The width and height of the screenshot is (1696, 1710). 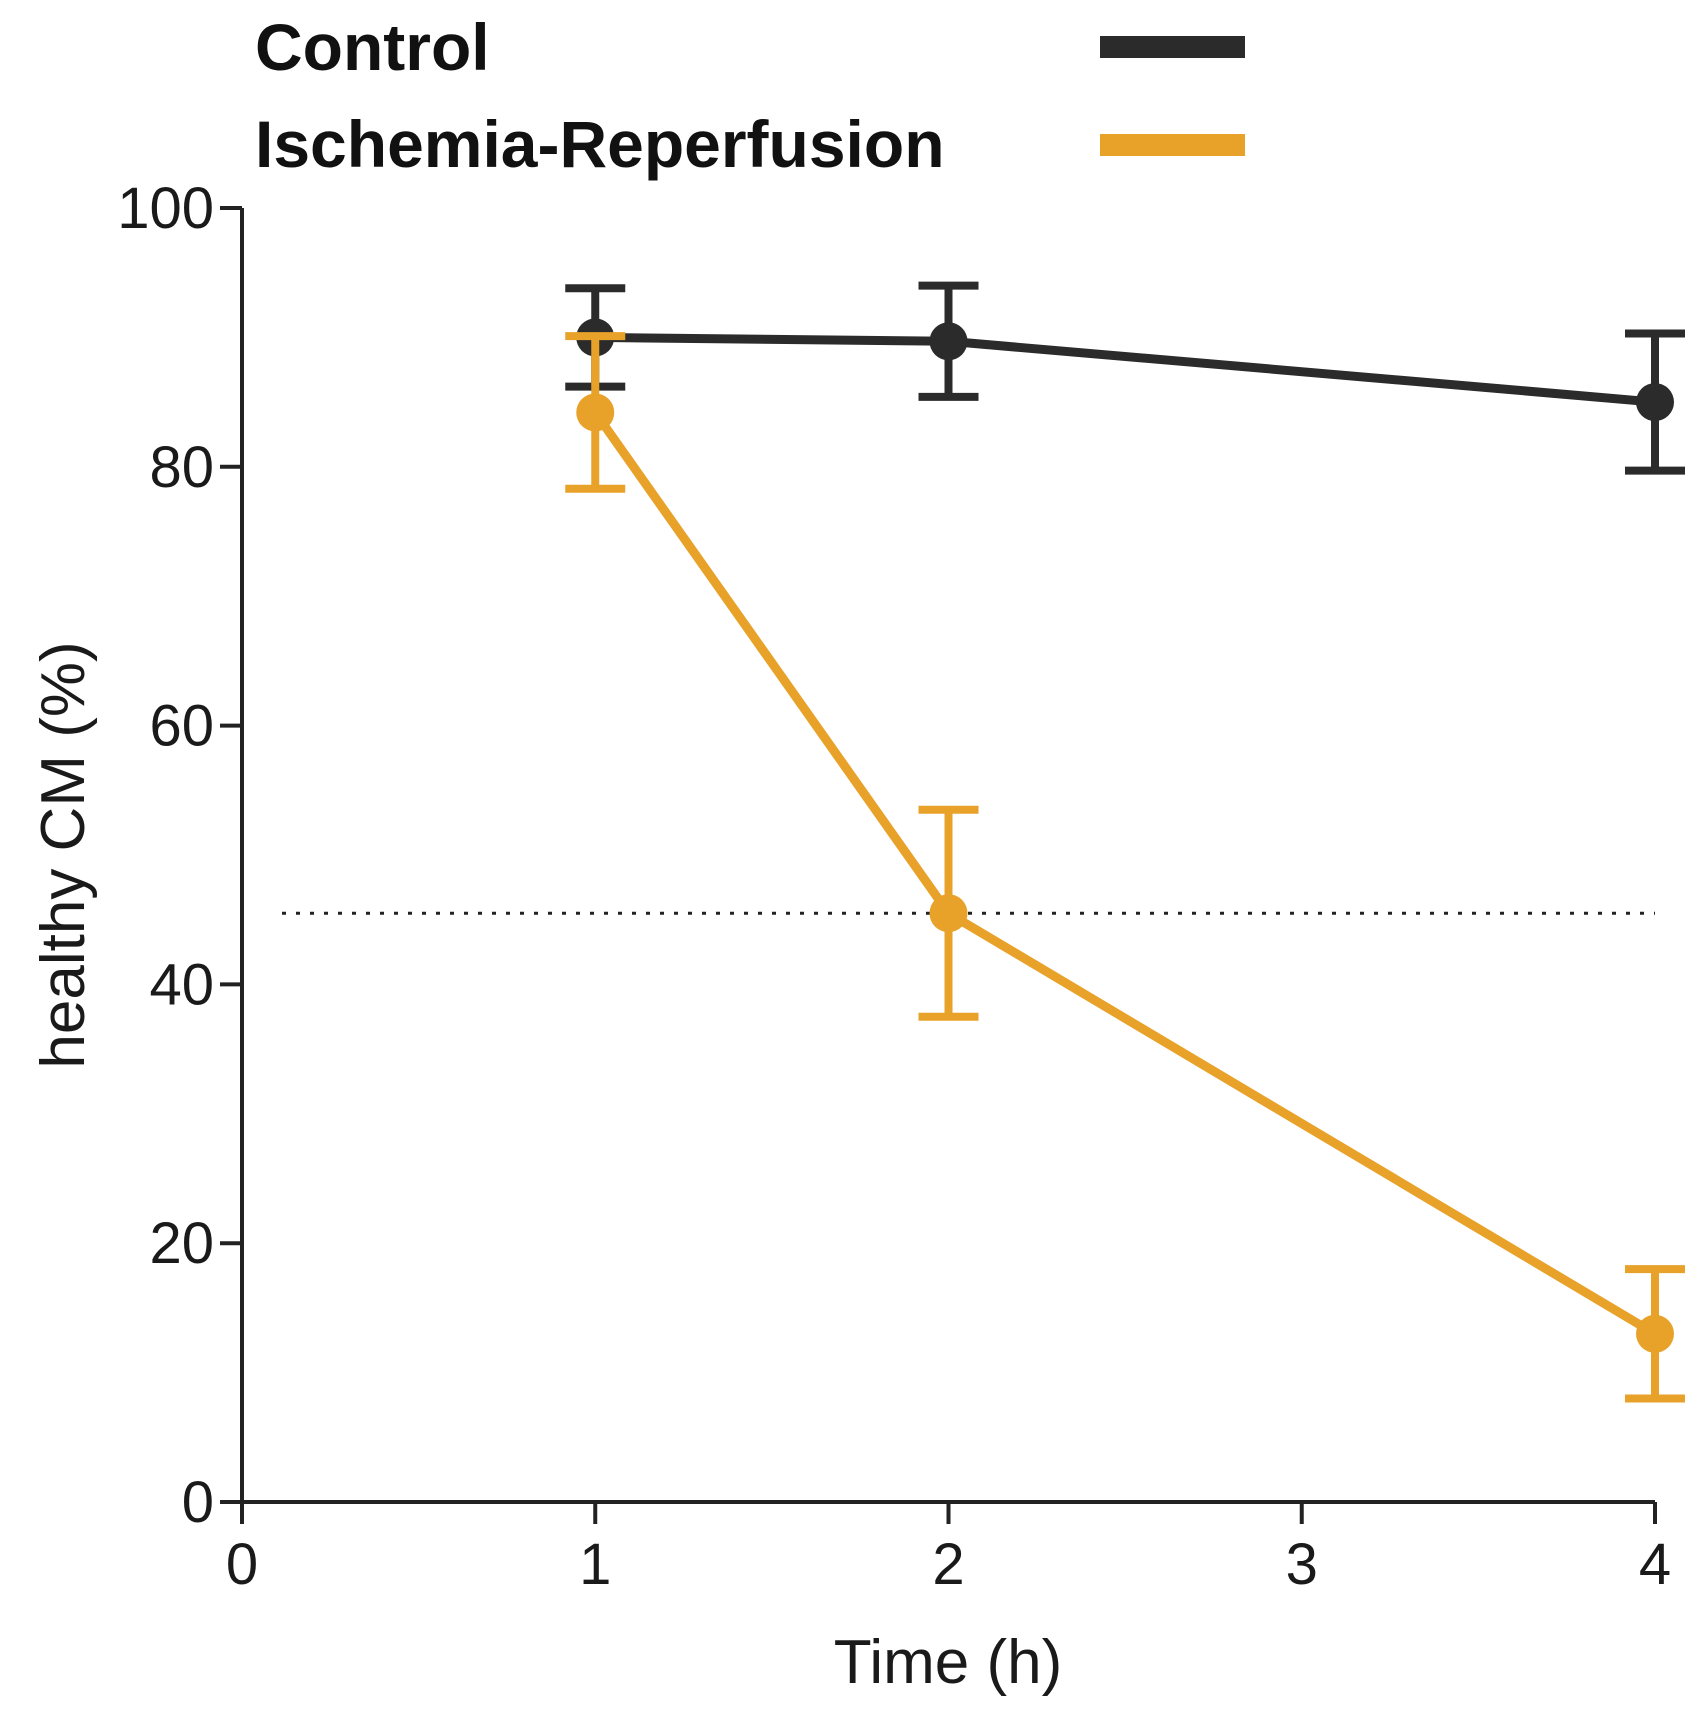 What do you see at coordinates (181, 984) in the screenshot?
I see `y-tick-label-40: 40` at bounding box center [181, 984].